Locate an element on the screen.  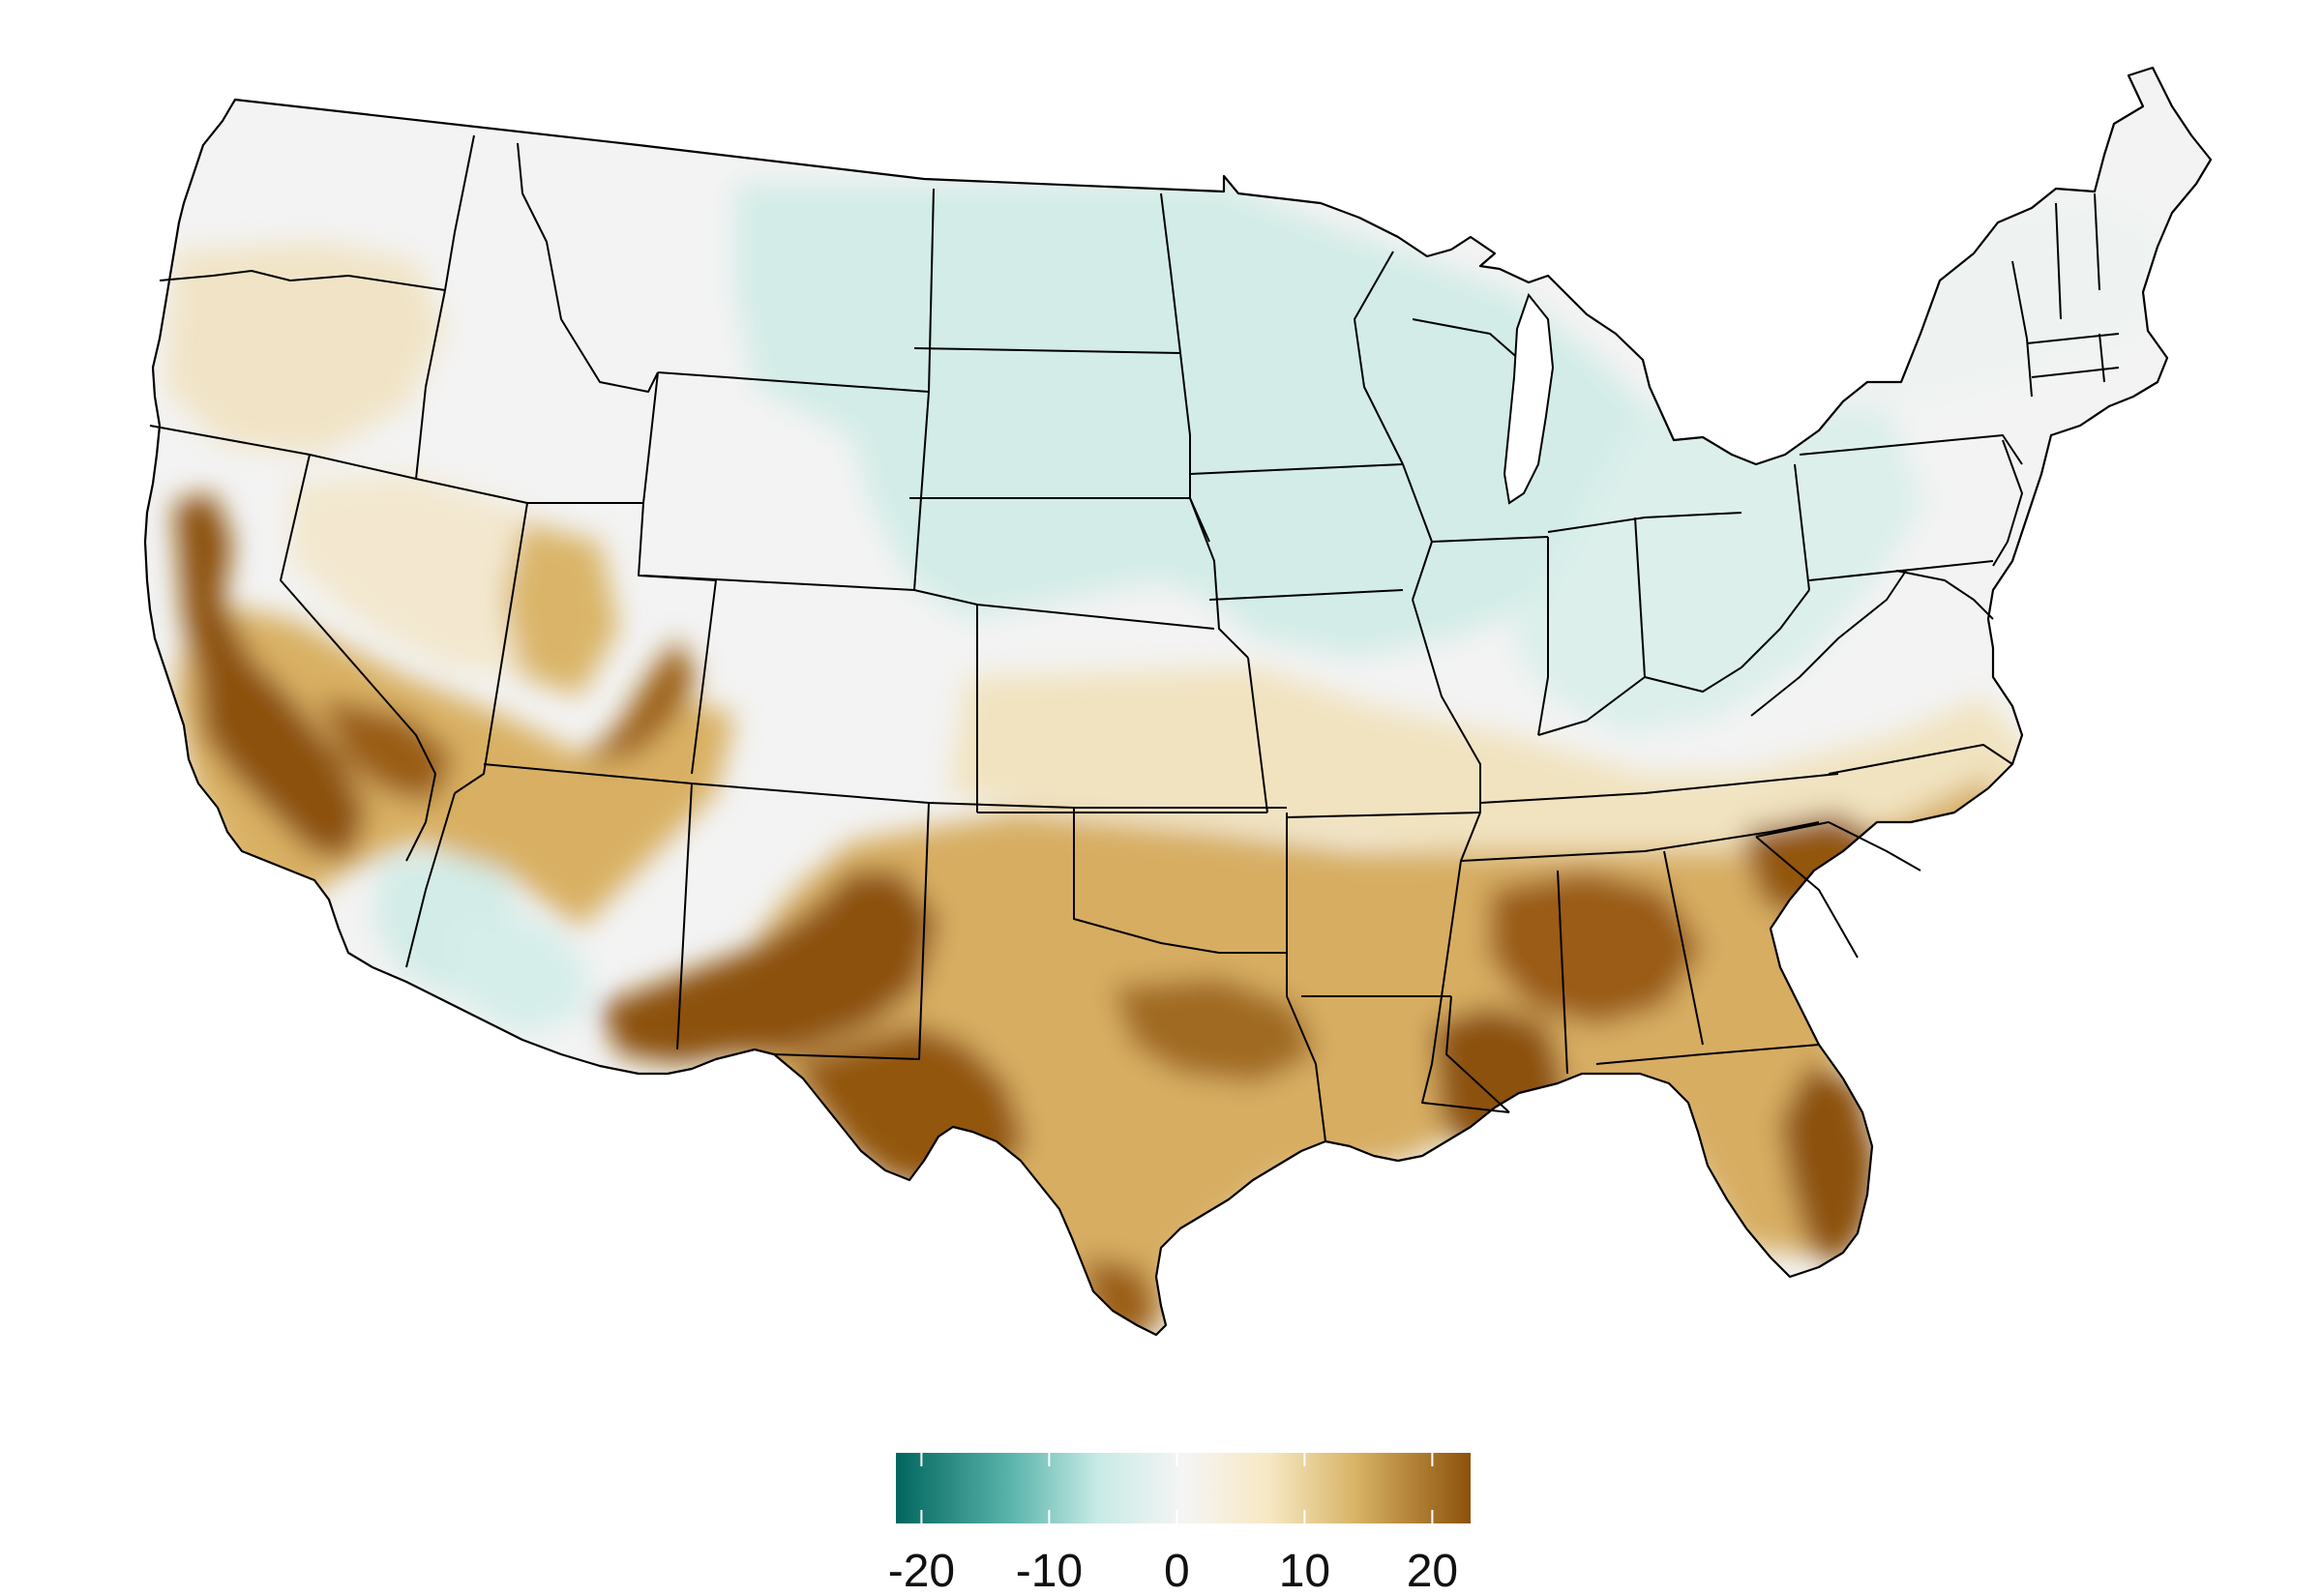
border-ky-tn is located at coordinates (1659, 788).